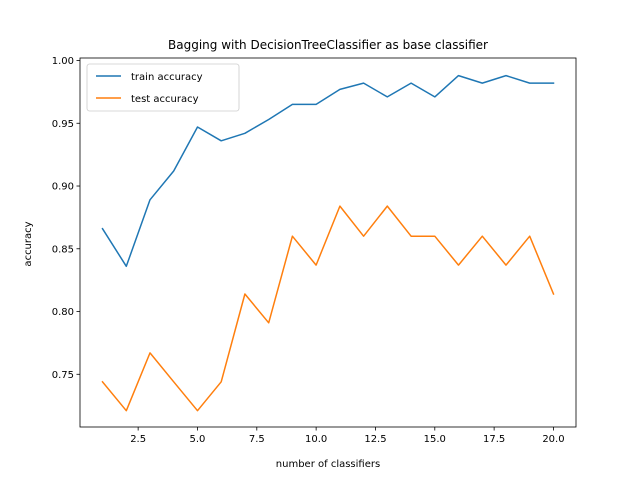 The width and height of the screenshot is (640, 480). Describe the element at coordinates (347, 436) in the screenshot. I see `x-axis-ticks: 2.5 5.0 7.5 10.0 12.5 15.0 17.5 20.0` at that location.